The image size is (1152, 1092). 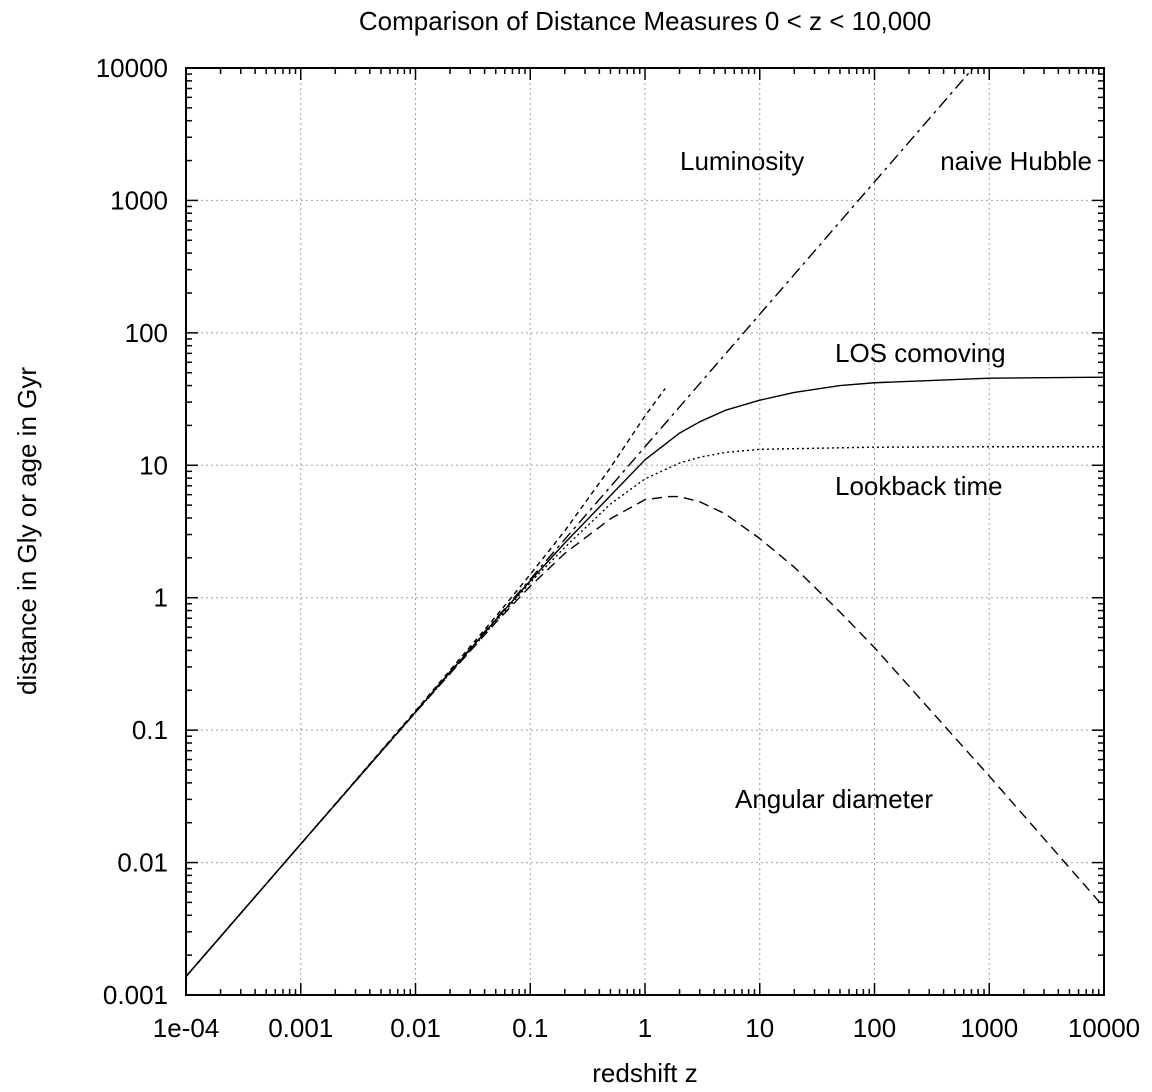 What do you see at coordinates (645, 1072) in the screenshot?
I see `x-axis-label: redshift z` at bounding box center [645, 1072].